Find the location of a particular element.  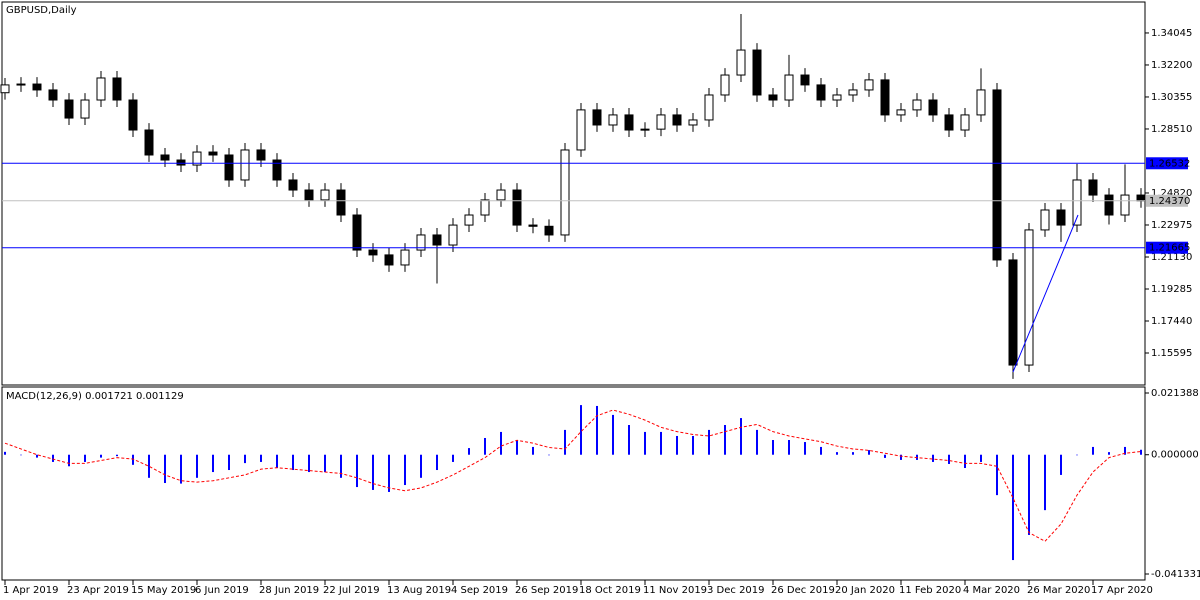

y-tick-label: 1.30355 is located at coordinates (1171, 97).